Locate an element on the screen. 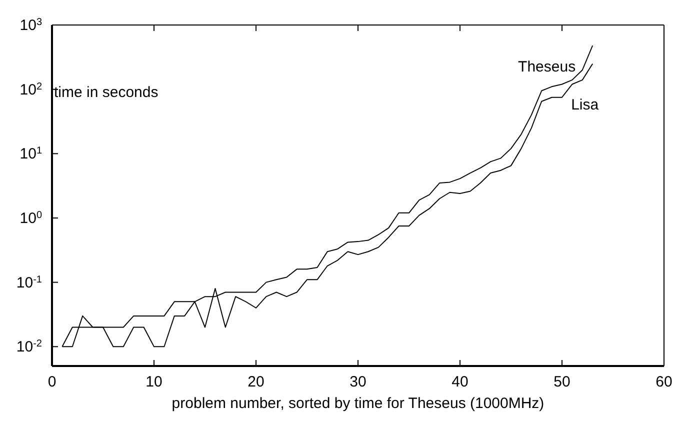 The image size is (687, 424). x-tick-label: 50 is located at coordinates (562, 382).